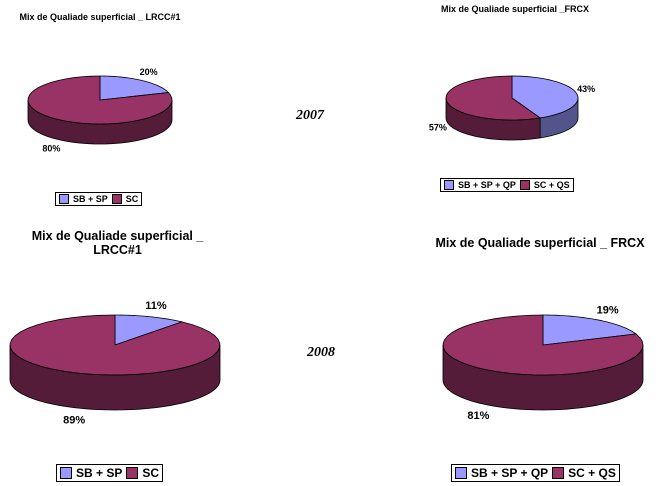 The width and height of the screenshot is (662, 486). What do you see at coordinates (586, 89) in the screenshot?
I see `data-label: 43%` at bounding box center [586, 89].